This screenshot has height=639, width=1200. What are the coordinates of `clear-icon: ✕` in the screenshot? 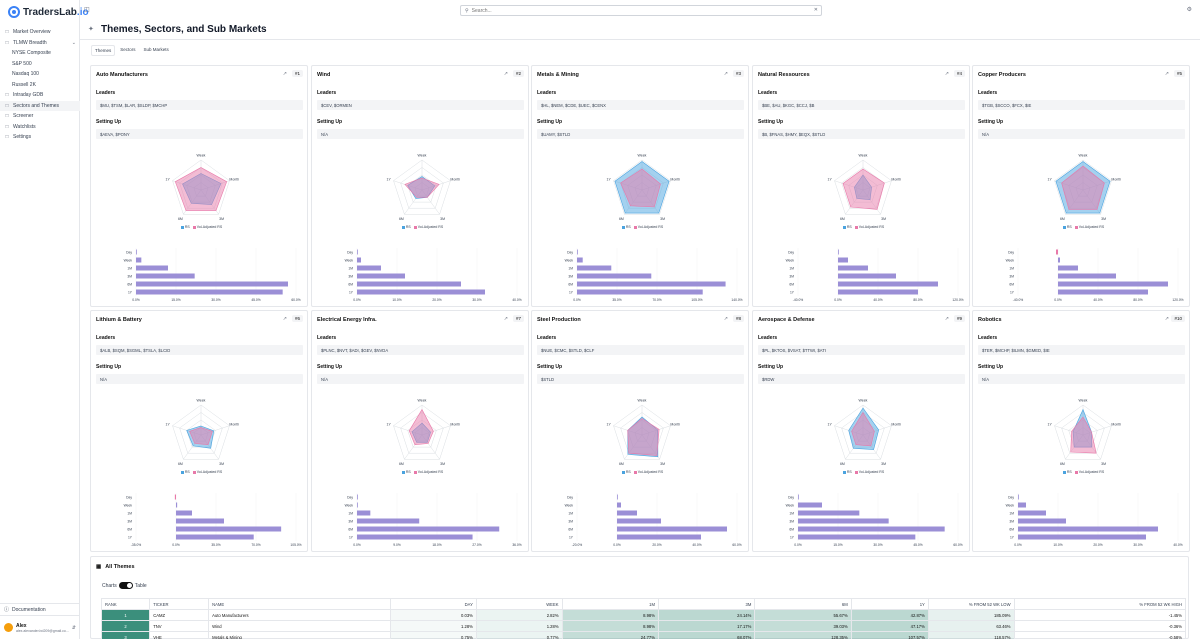 It's located at (815, 10).